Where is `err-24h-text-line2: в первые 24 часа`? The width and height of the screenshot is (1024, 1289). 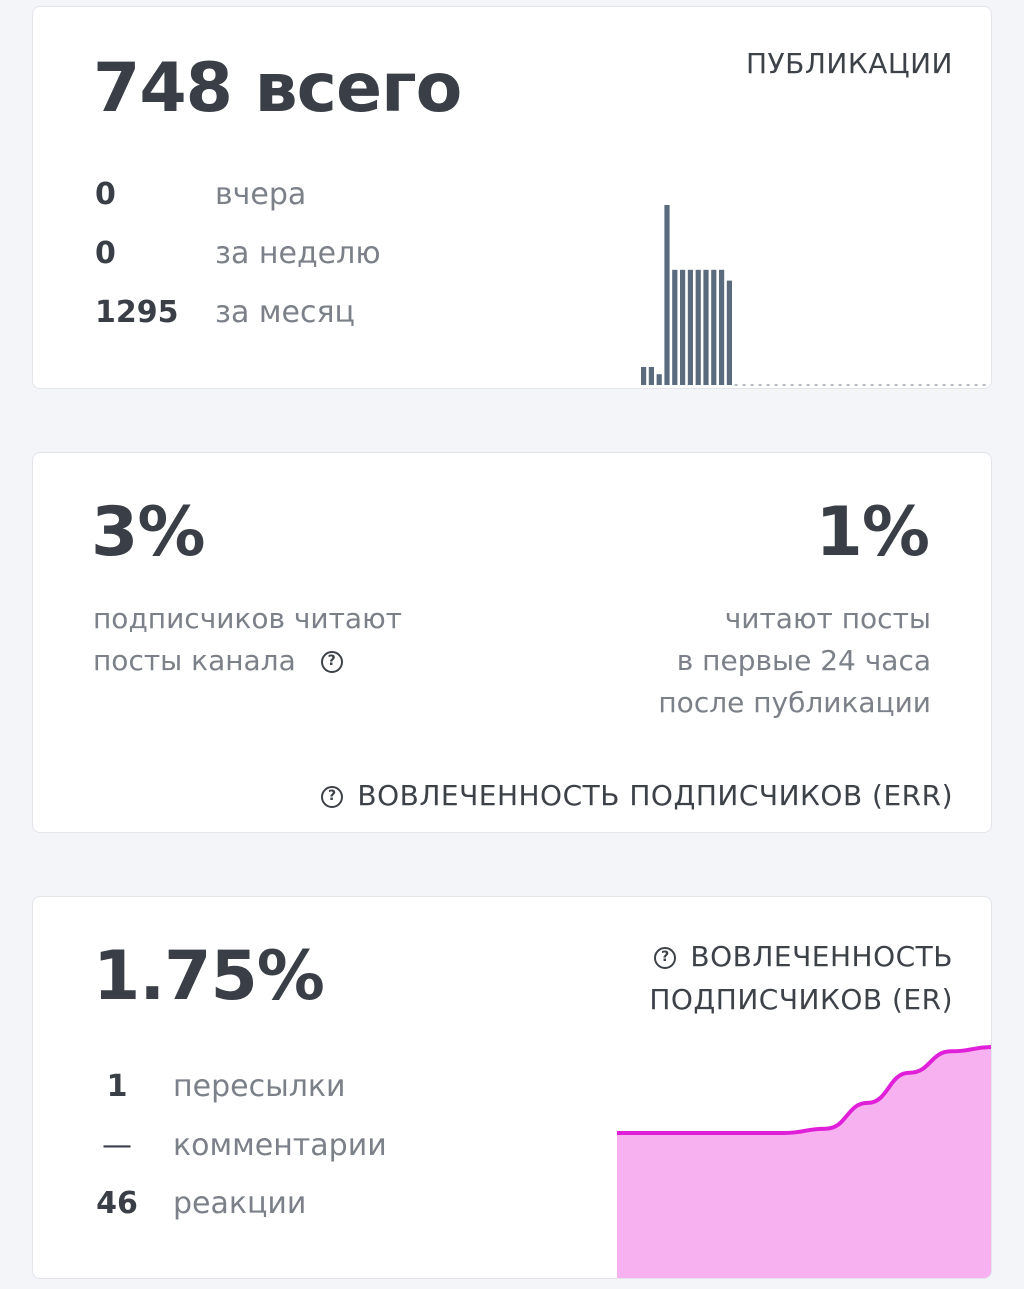
err-24h-text-line2: в первые 24 часа is located at coordinates (803, 660).